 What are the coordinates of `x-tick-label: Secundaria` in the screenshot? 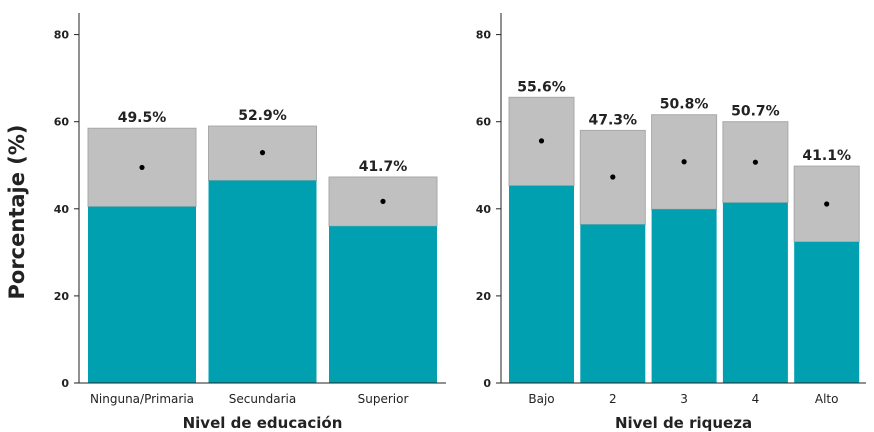 It's located at (262, 399).